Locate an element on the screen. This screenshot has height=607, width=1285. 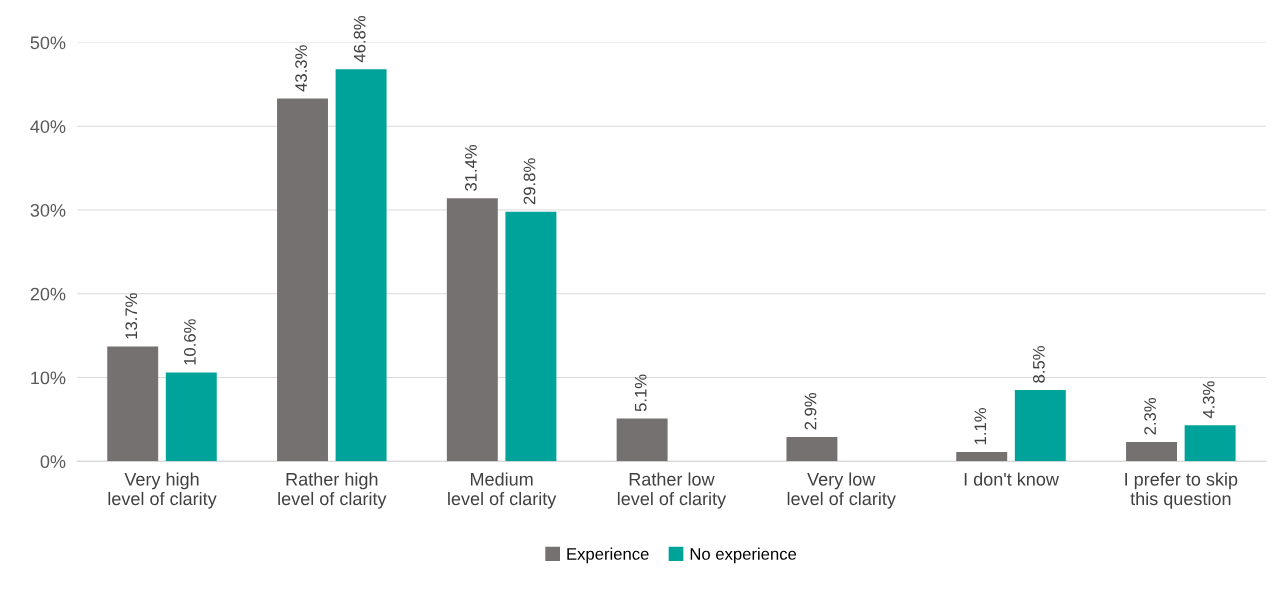
data-label: 10.6% is located at coordinates (189, 342).